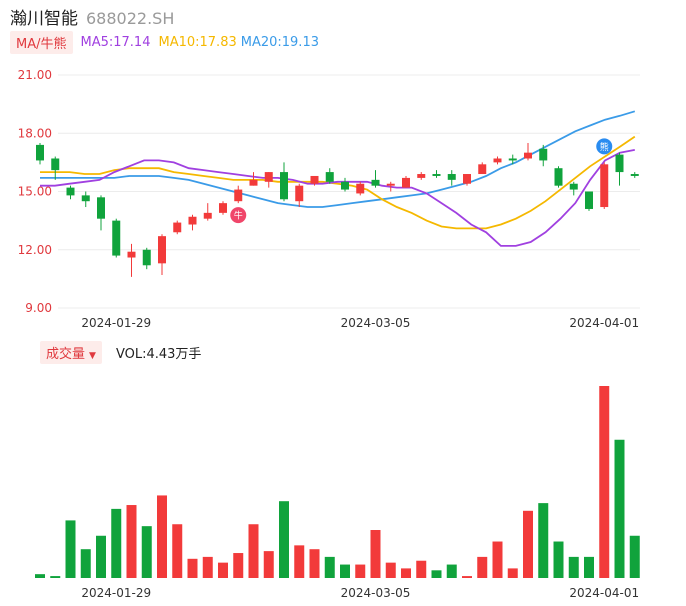 The image size is (686, 606). I want to click on volume-indicator-selector: 成交量 ▼, so click(71, 352).